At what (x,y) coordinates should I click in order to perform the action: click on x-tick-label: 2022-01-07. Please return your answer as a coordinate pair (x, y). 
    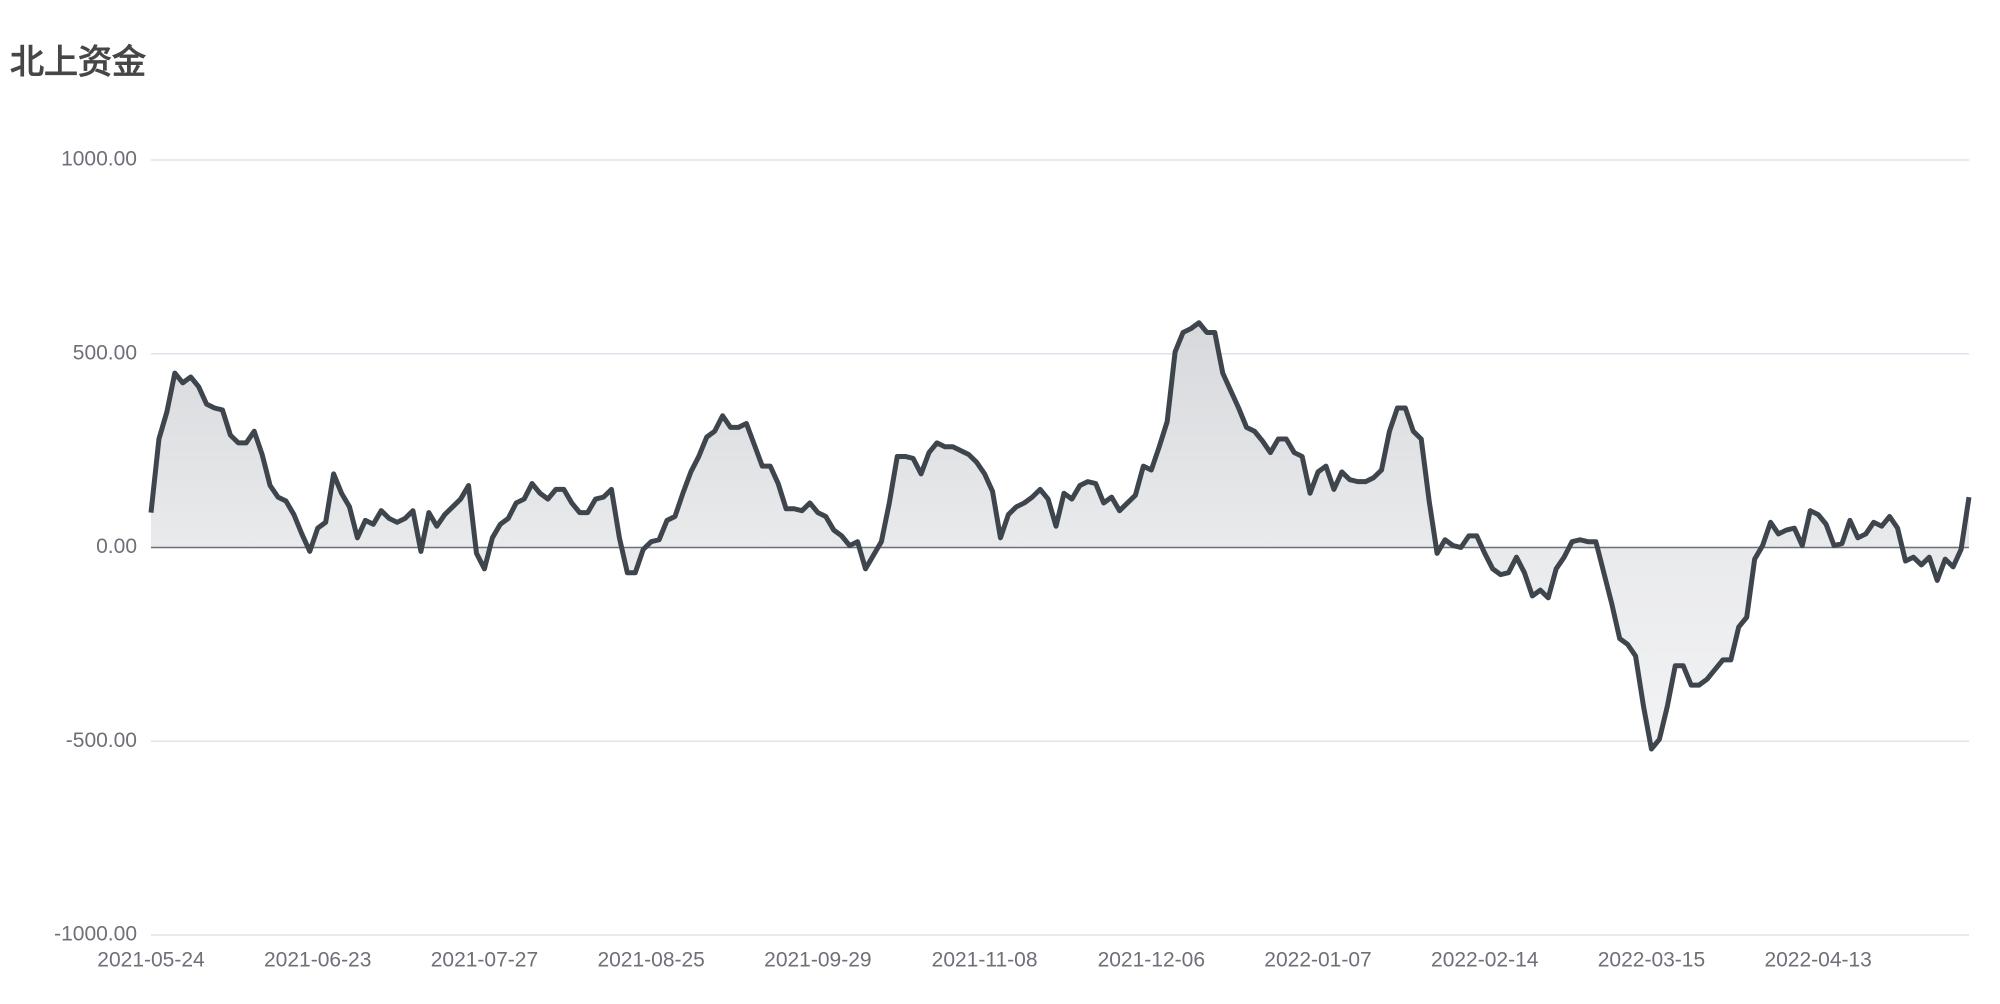
    Looking at the image, I should click on (1317, 960).